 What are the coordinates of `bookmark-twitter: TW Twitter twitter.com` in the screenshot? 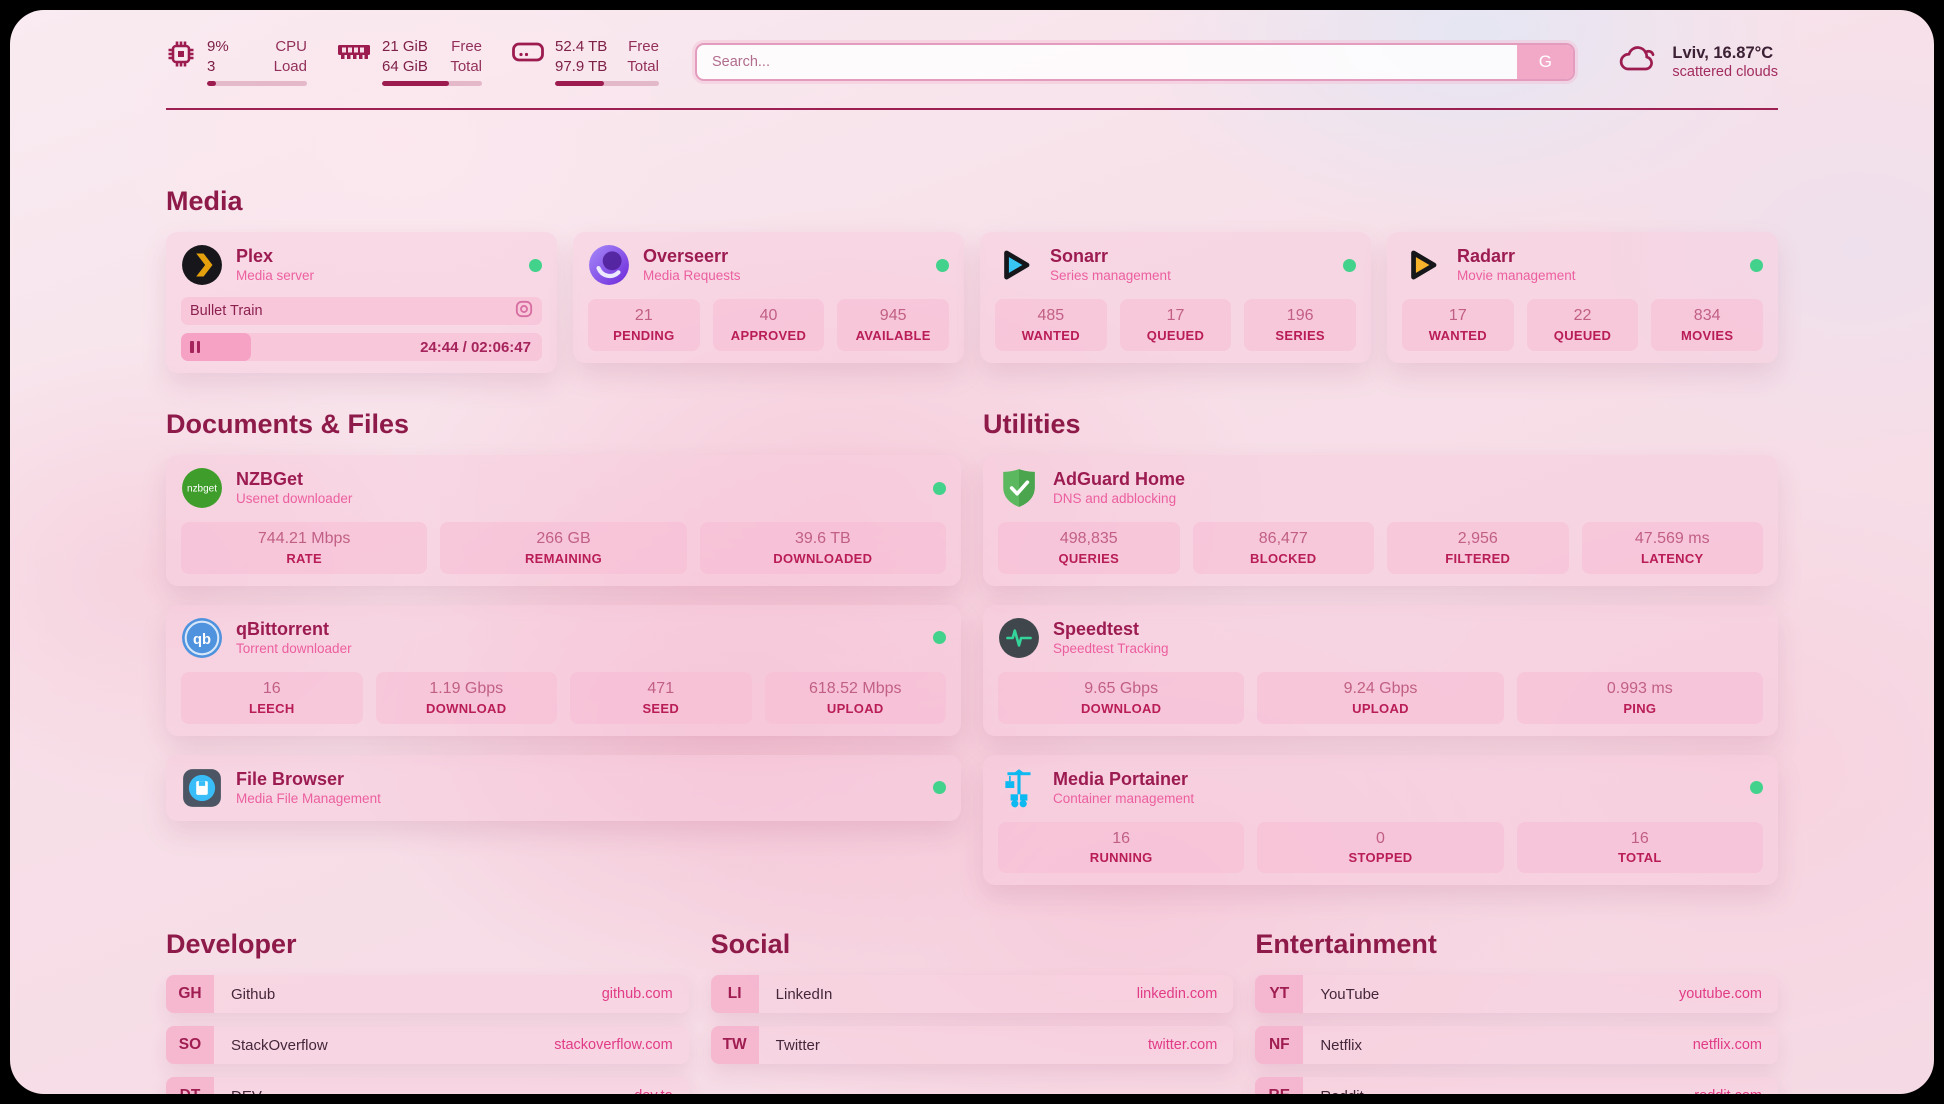 It's located at (972, 1045).